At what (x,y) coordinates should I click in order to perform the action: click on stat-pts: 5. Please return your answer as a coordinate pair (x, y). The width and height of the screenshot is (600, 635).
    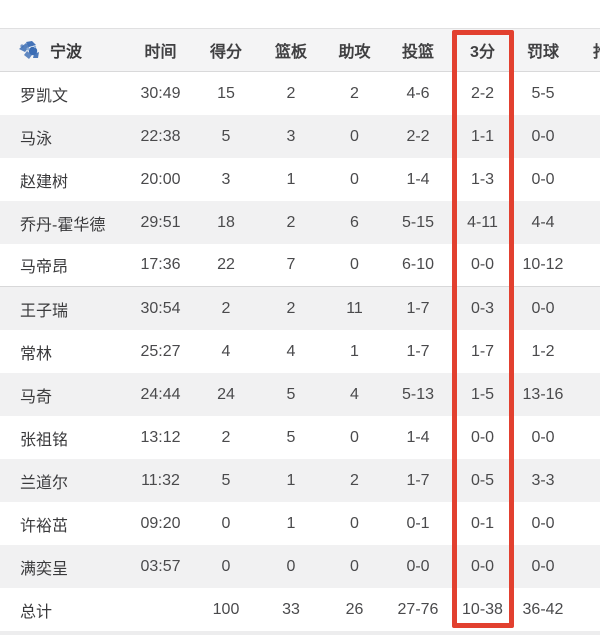
    Looking at the image, I should click on (226, 480).